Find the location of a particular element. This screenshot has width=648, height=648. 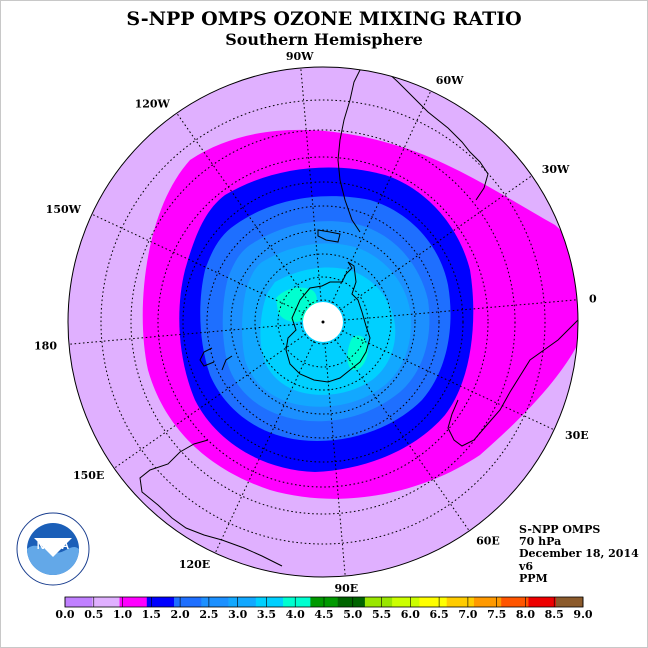

south-pole-marker is located at coordinates (323, 322).